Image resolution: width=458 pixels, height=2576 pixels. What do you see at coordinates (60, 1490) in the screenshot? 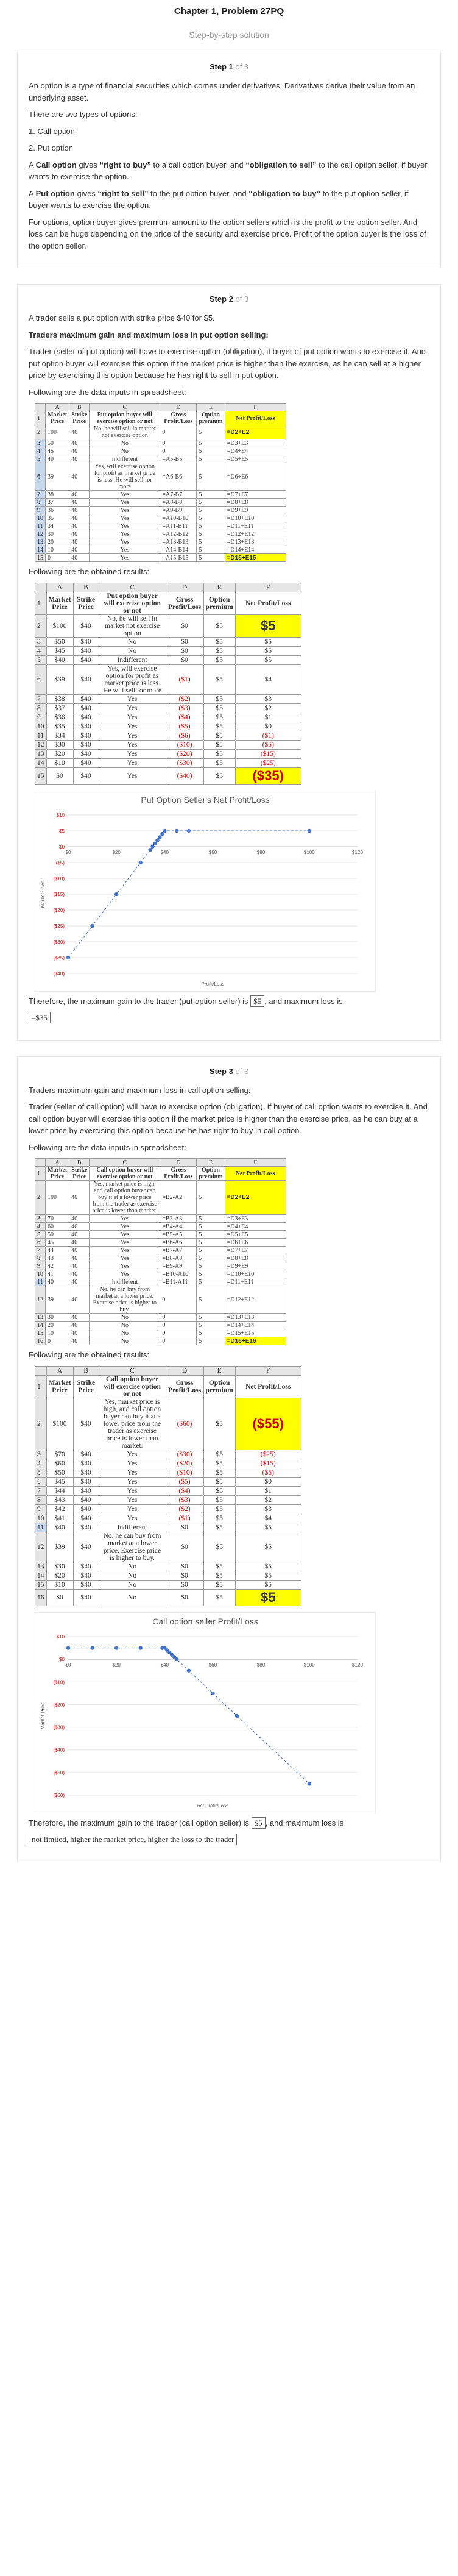
I see `cell: $44` at bounding box center [60, 1490].